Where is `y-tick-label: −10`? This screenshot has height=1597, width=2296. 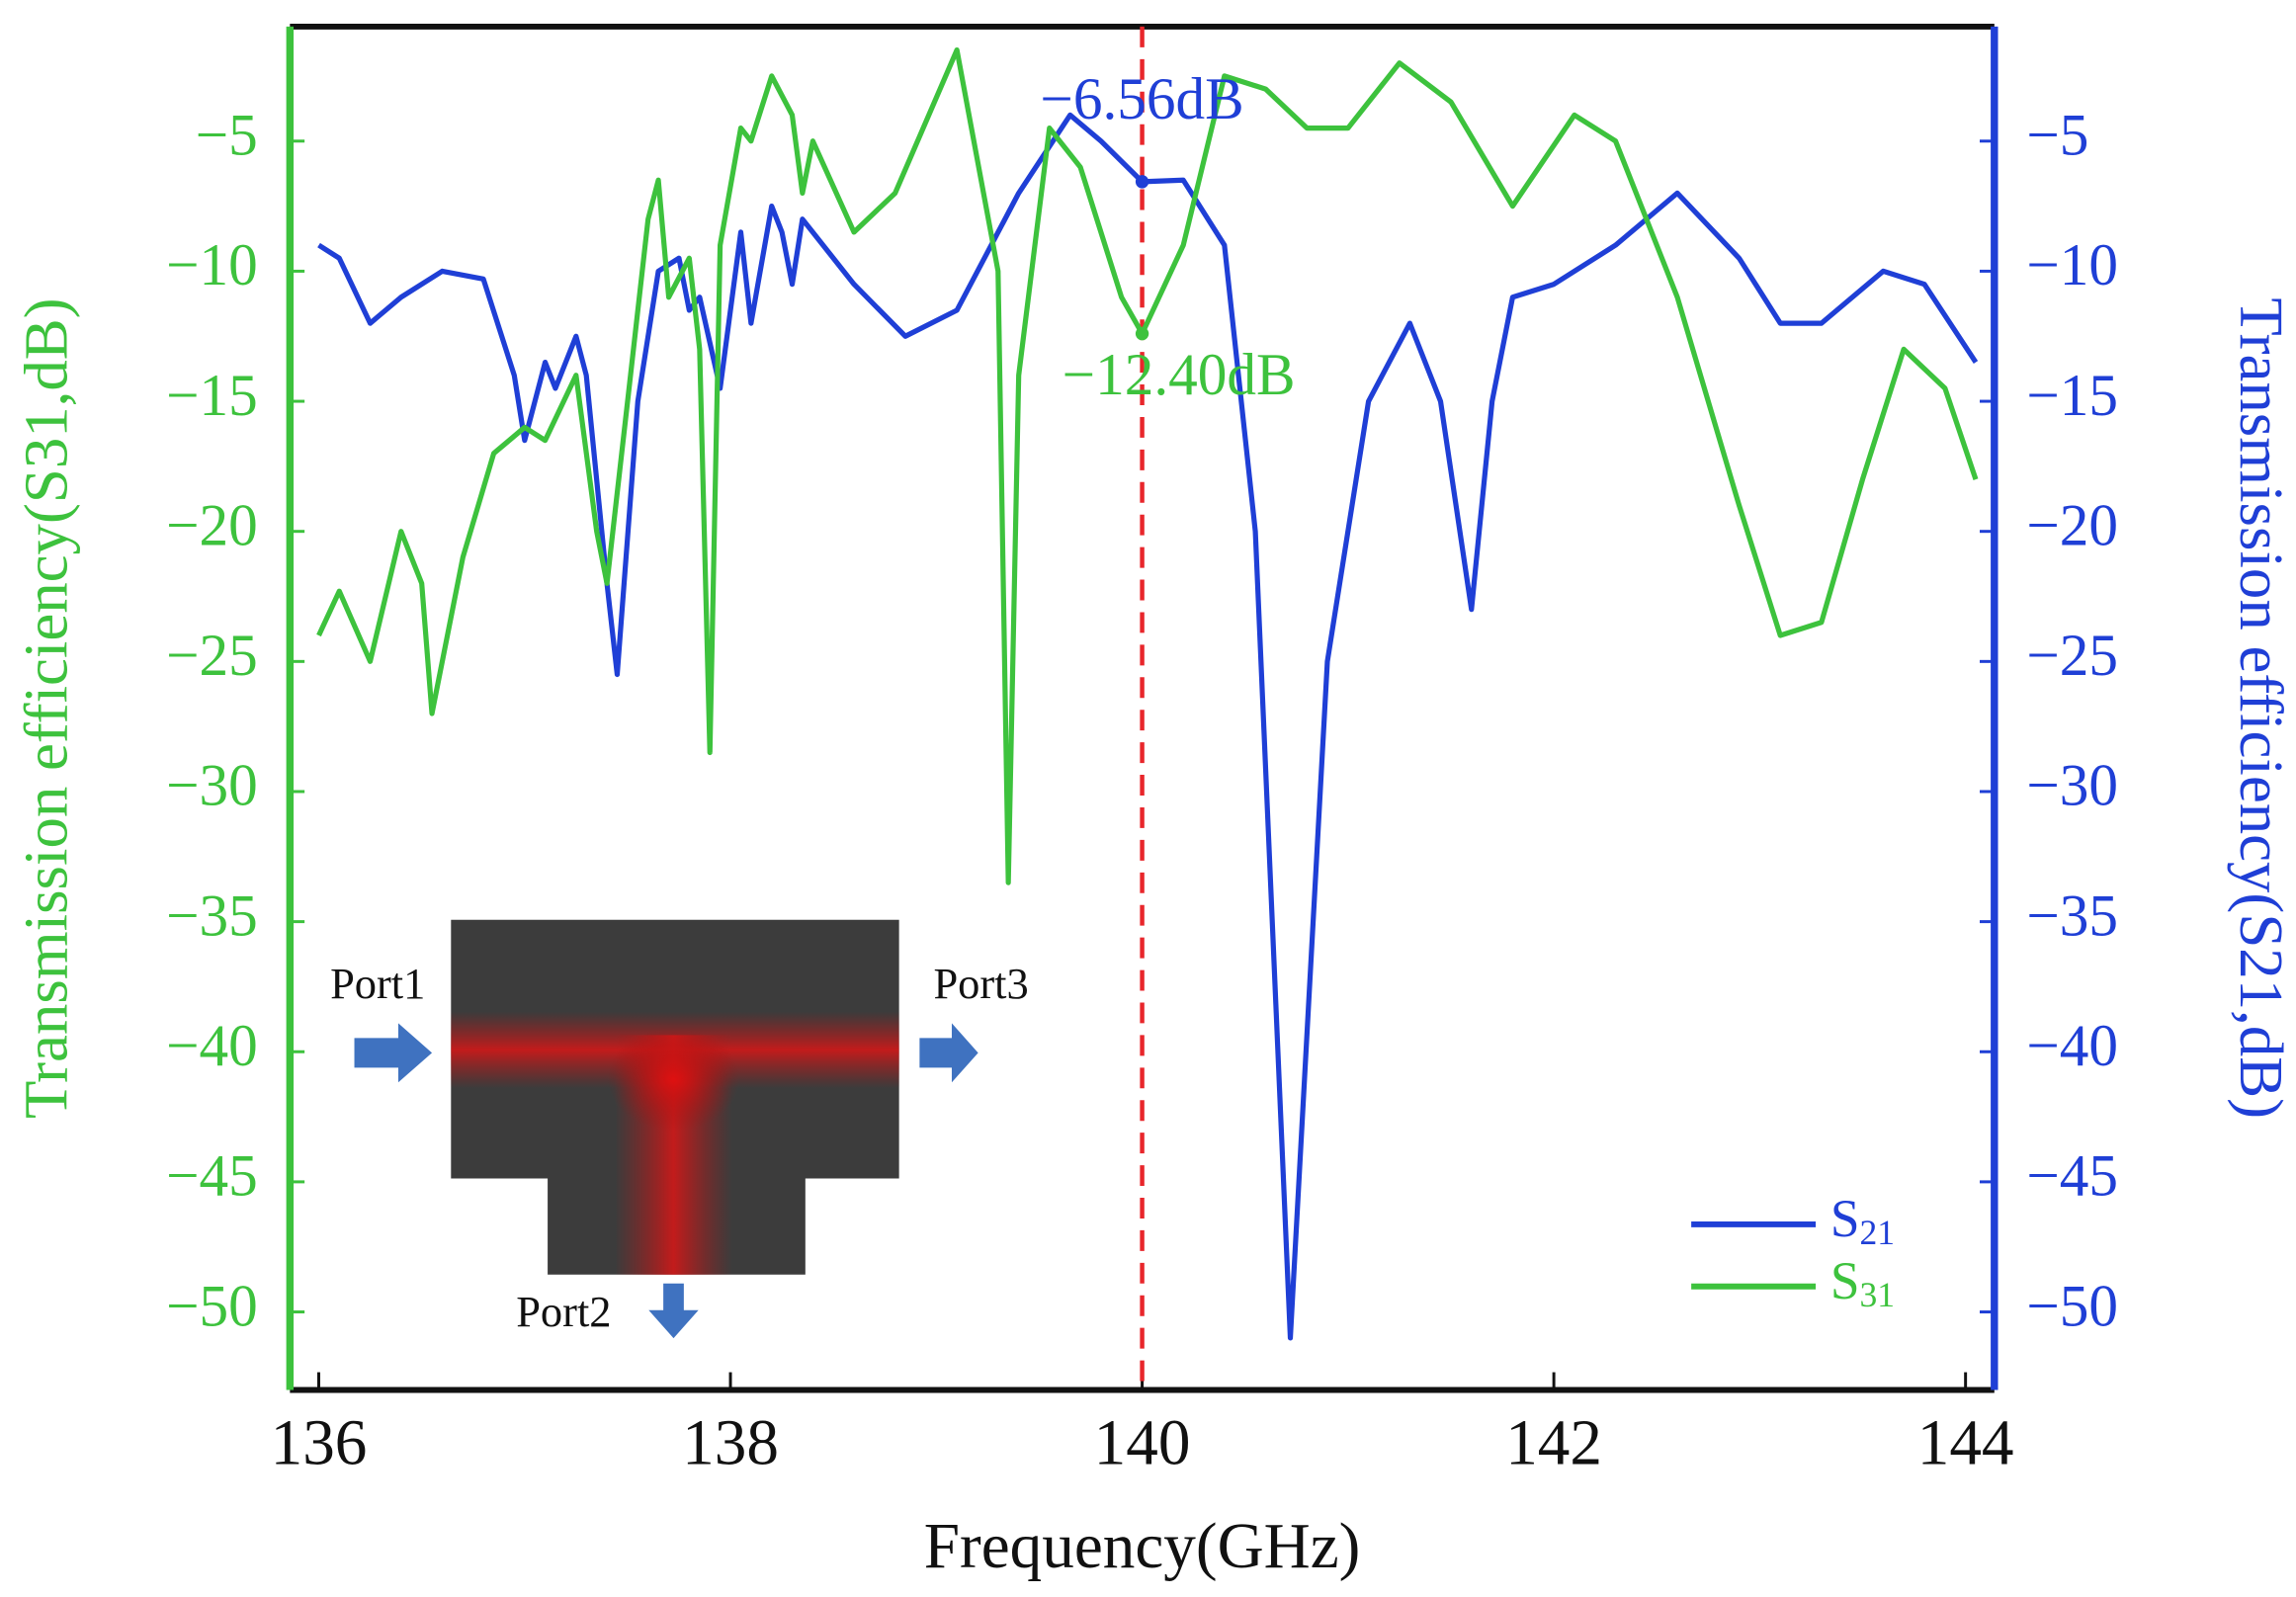 y-tick-label: −10 is located at coordinates (212, 264).